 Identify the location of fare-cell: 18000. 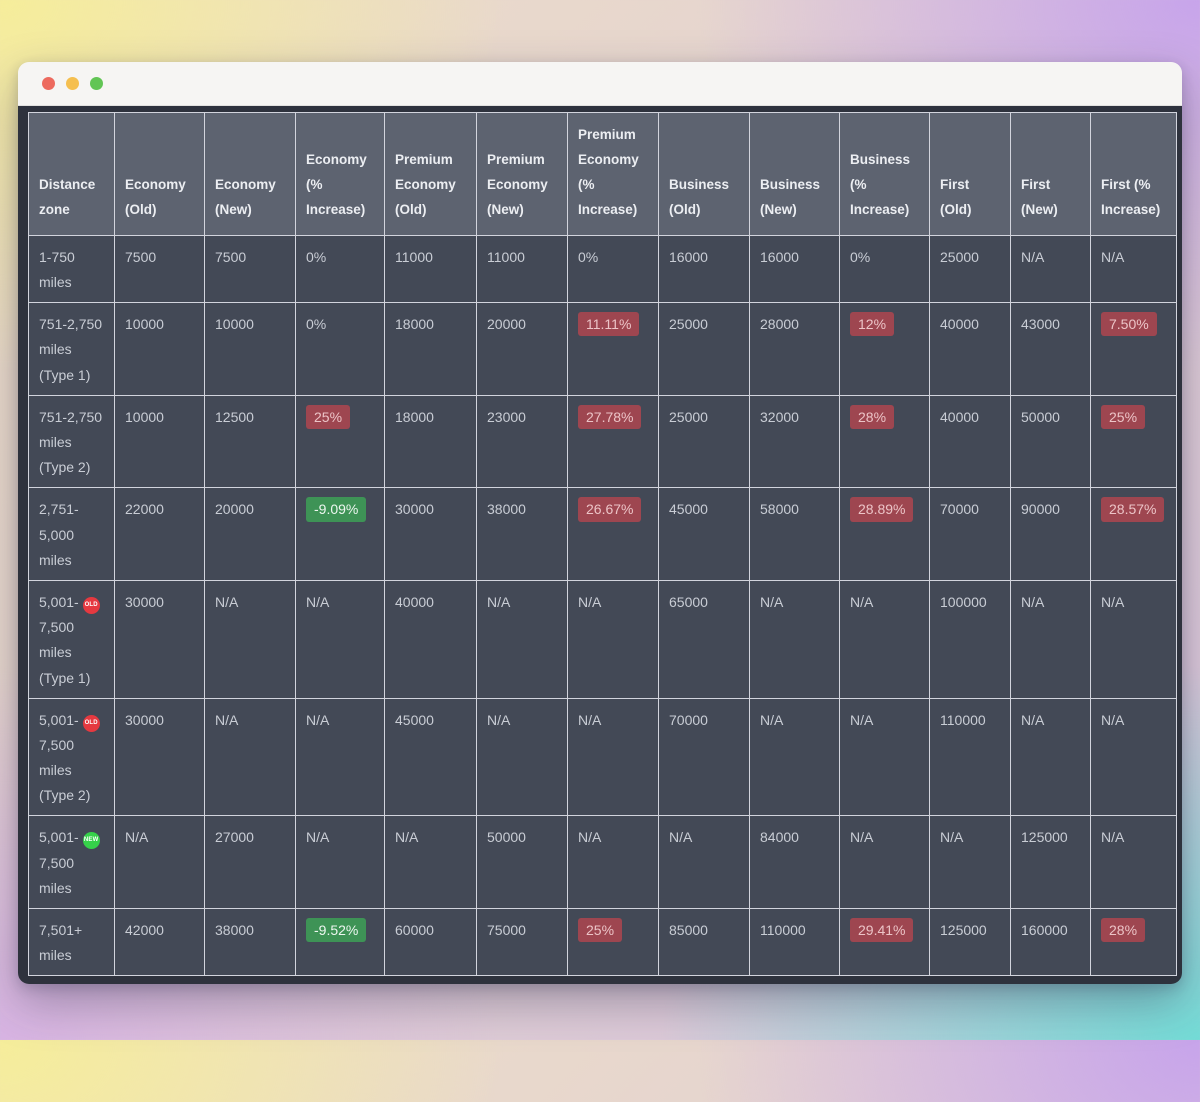
(430, 441).